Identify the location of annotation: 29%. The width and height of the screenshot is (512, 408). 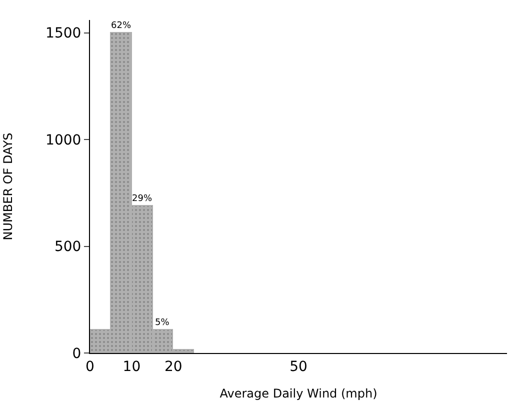
(142, 199).